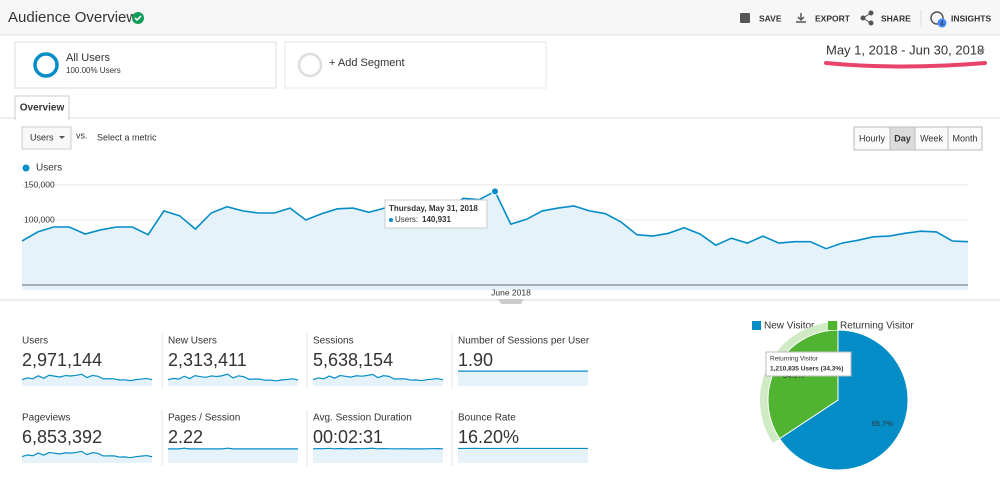 The image size is (1000, 499). What do you see at coordinates (500, 17) in the screenshot?
I see `header-bar` at bounding box center [500, 17].